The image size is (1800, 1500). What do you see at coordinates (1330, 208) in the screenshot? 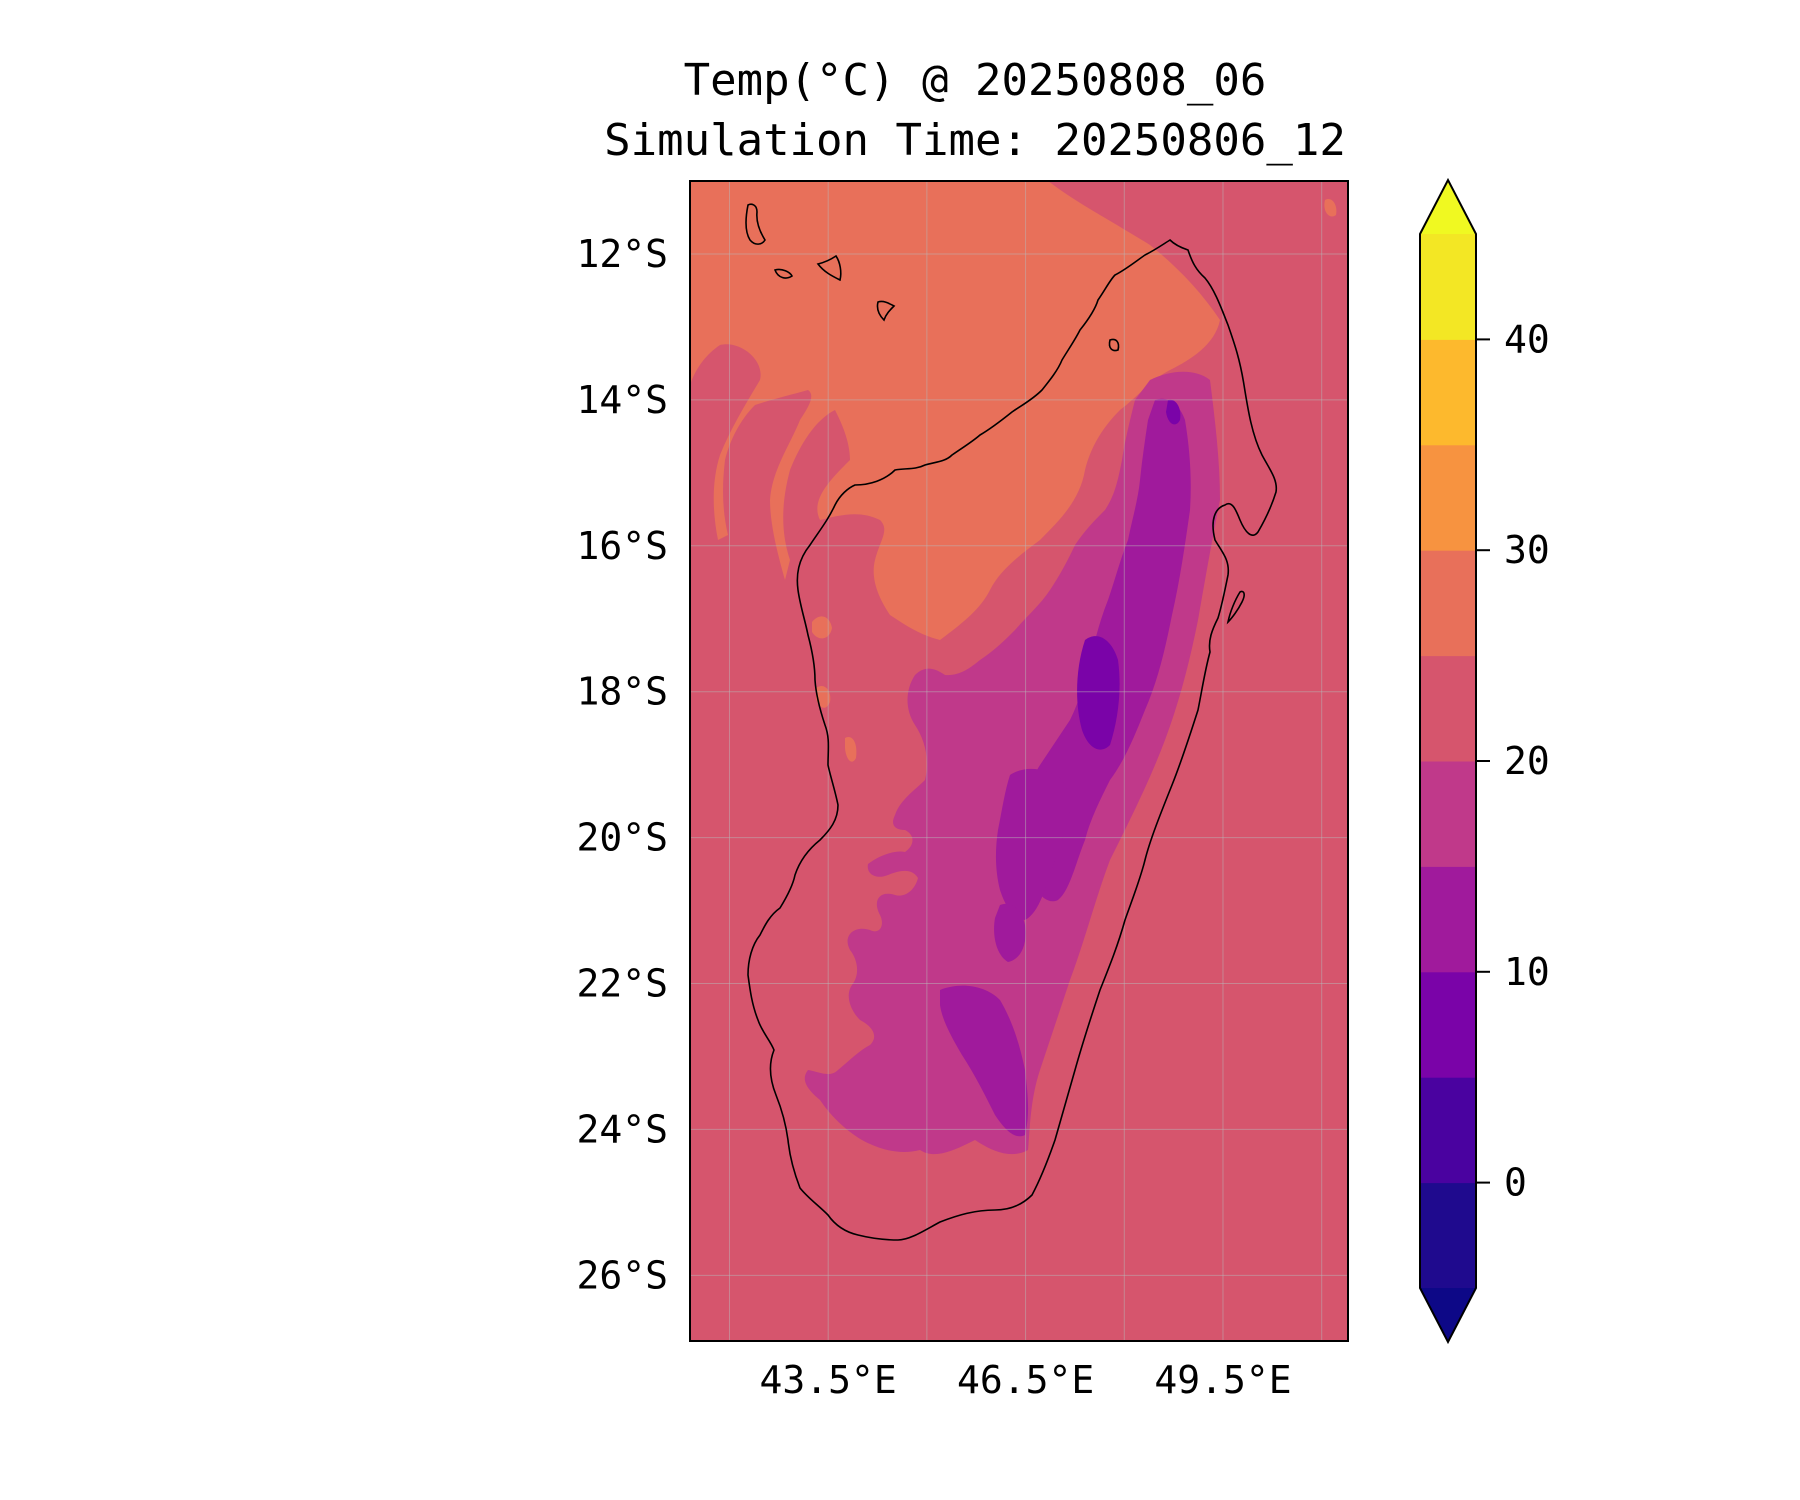
I see `contour-25-30-ne-patch` at bounding box center [1330, 208].